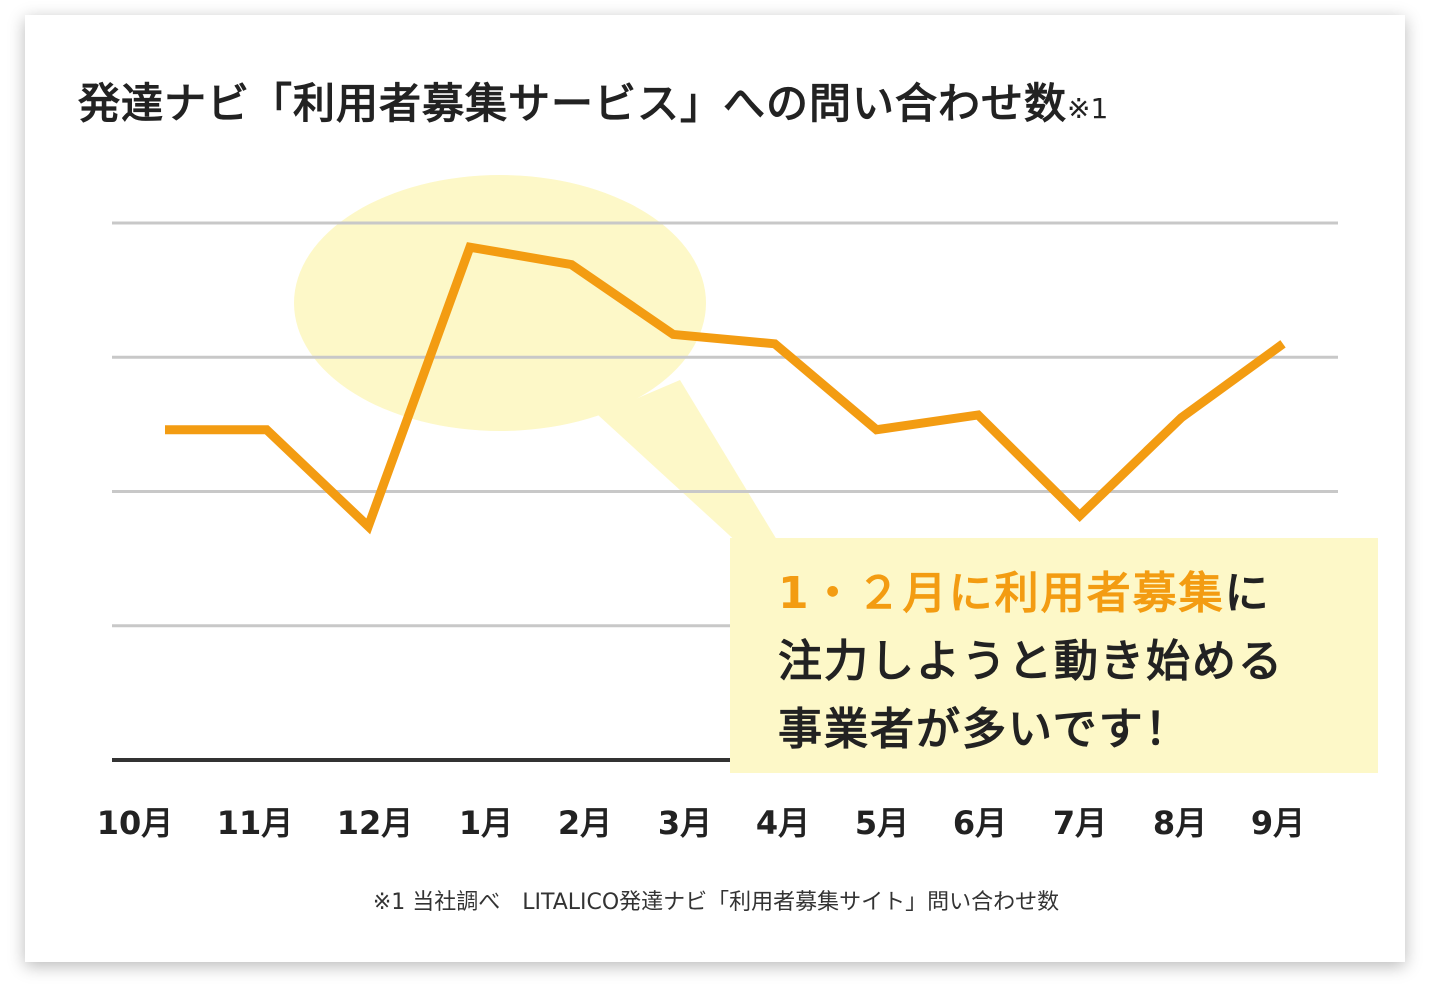 The image size is (1432, 1000). Describe the element at coordinates (486, 823) in the screenshot. I see `x-tick-label: 1月` at that location.